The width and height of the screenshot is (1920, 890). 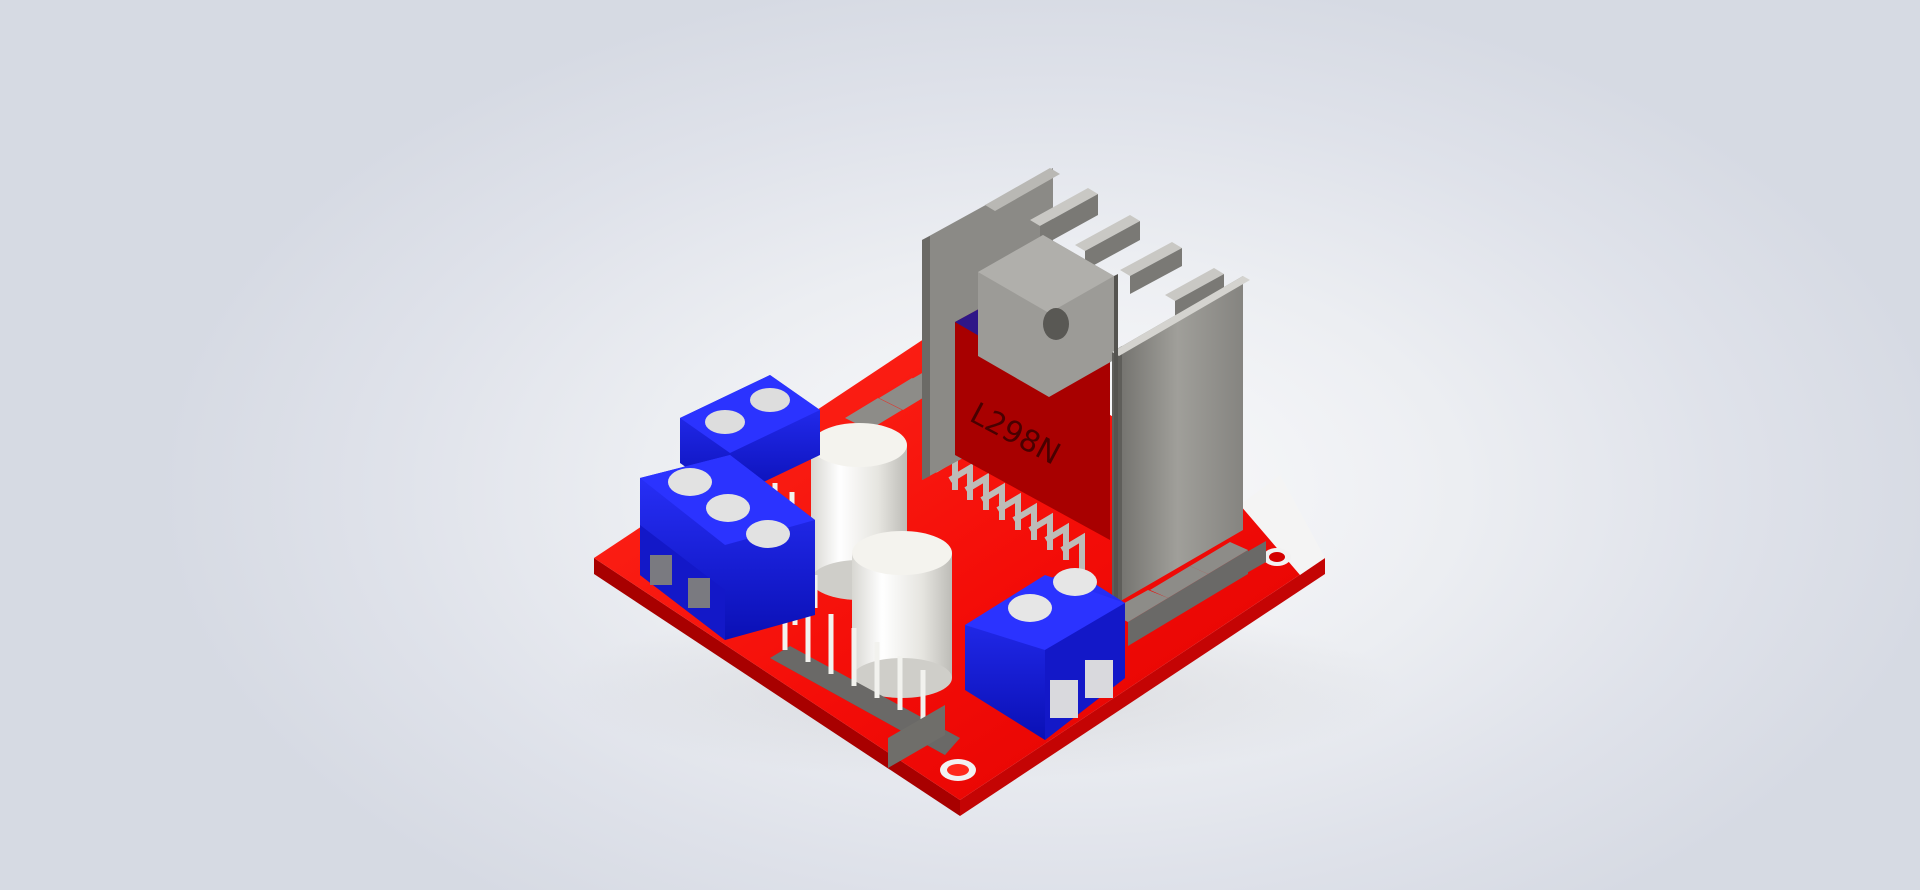 I want to click on terminal-block-right, so click(x=1045, y=654).